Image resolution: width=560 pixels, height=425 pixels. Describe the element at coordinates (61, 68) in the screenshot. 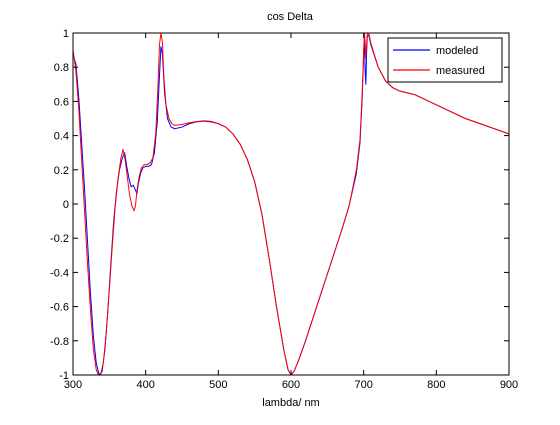

I see `y-tick-label: 0.8` at that location.